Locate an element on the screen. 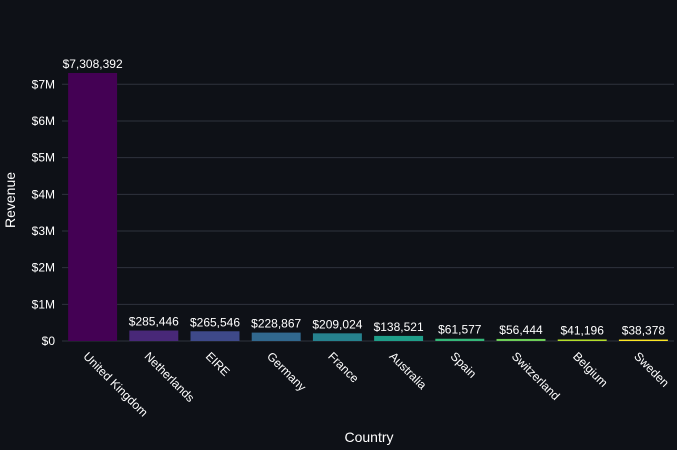 The height and width of the screenshot is (450, 677). data-label: $38,378 is located at coordinates (644, 331).